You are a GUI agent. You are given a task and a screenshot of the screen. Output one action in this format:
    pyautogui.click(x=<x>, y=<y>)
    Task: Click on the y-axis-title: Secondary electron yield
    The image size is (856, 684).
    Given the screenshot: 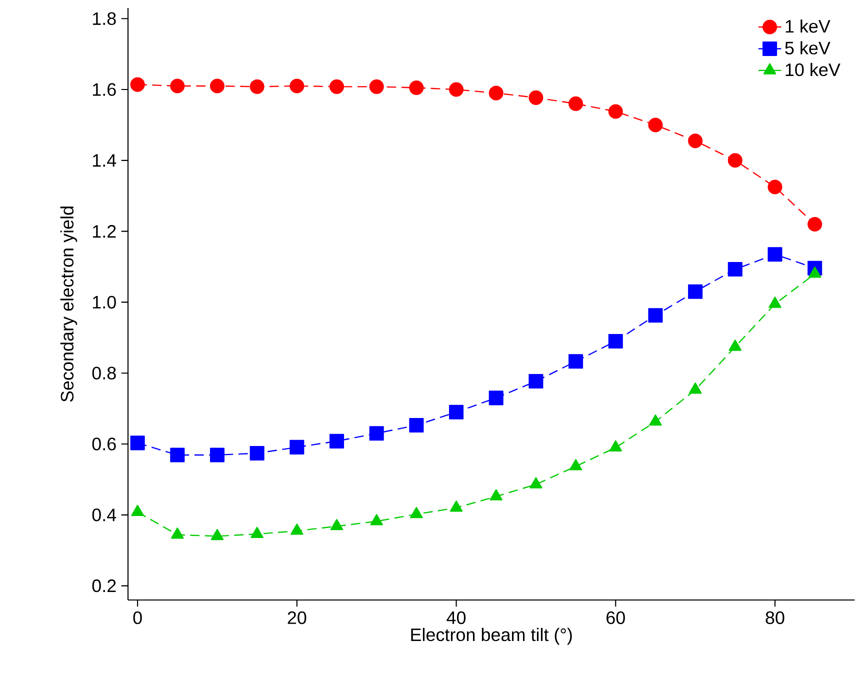 What is the action you would take?
    pyautogui.click(x=69, y=304)
    